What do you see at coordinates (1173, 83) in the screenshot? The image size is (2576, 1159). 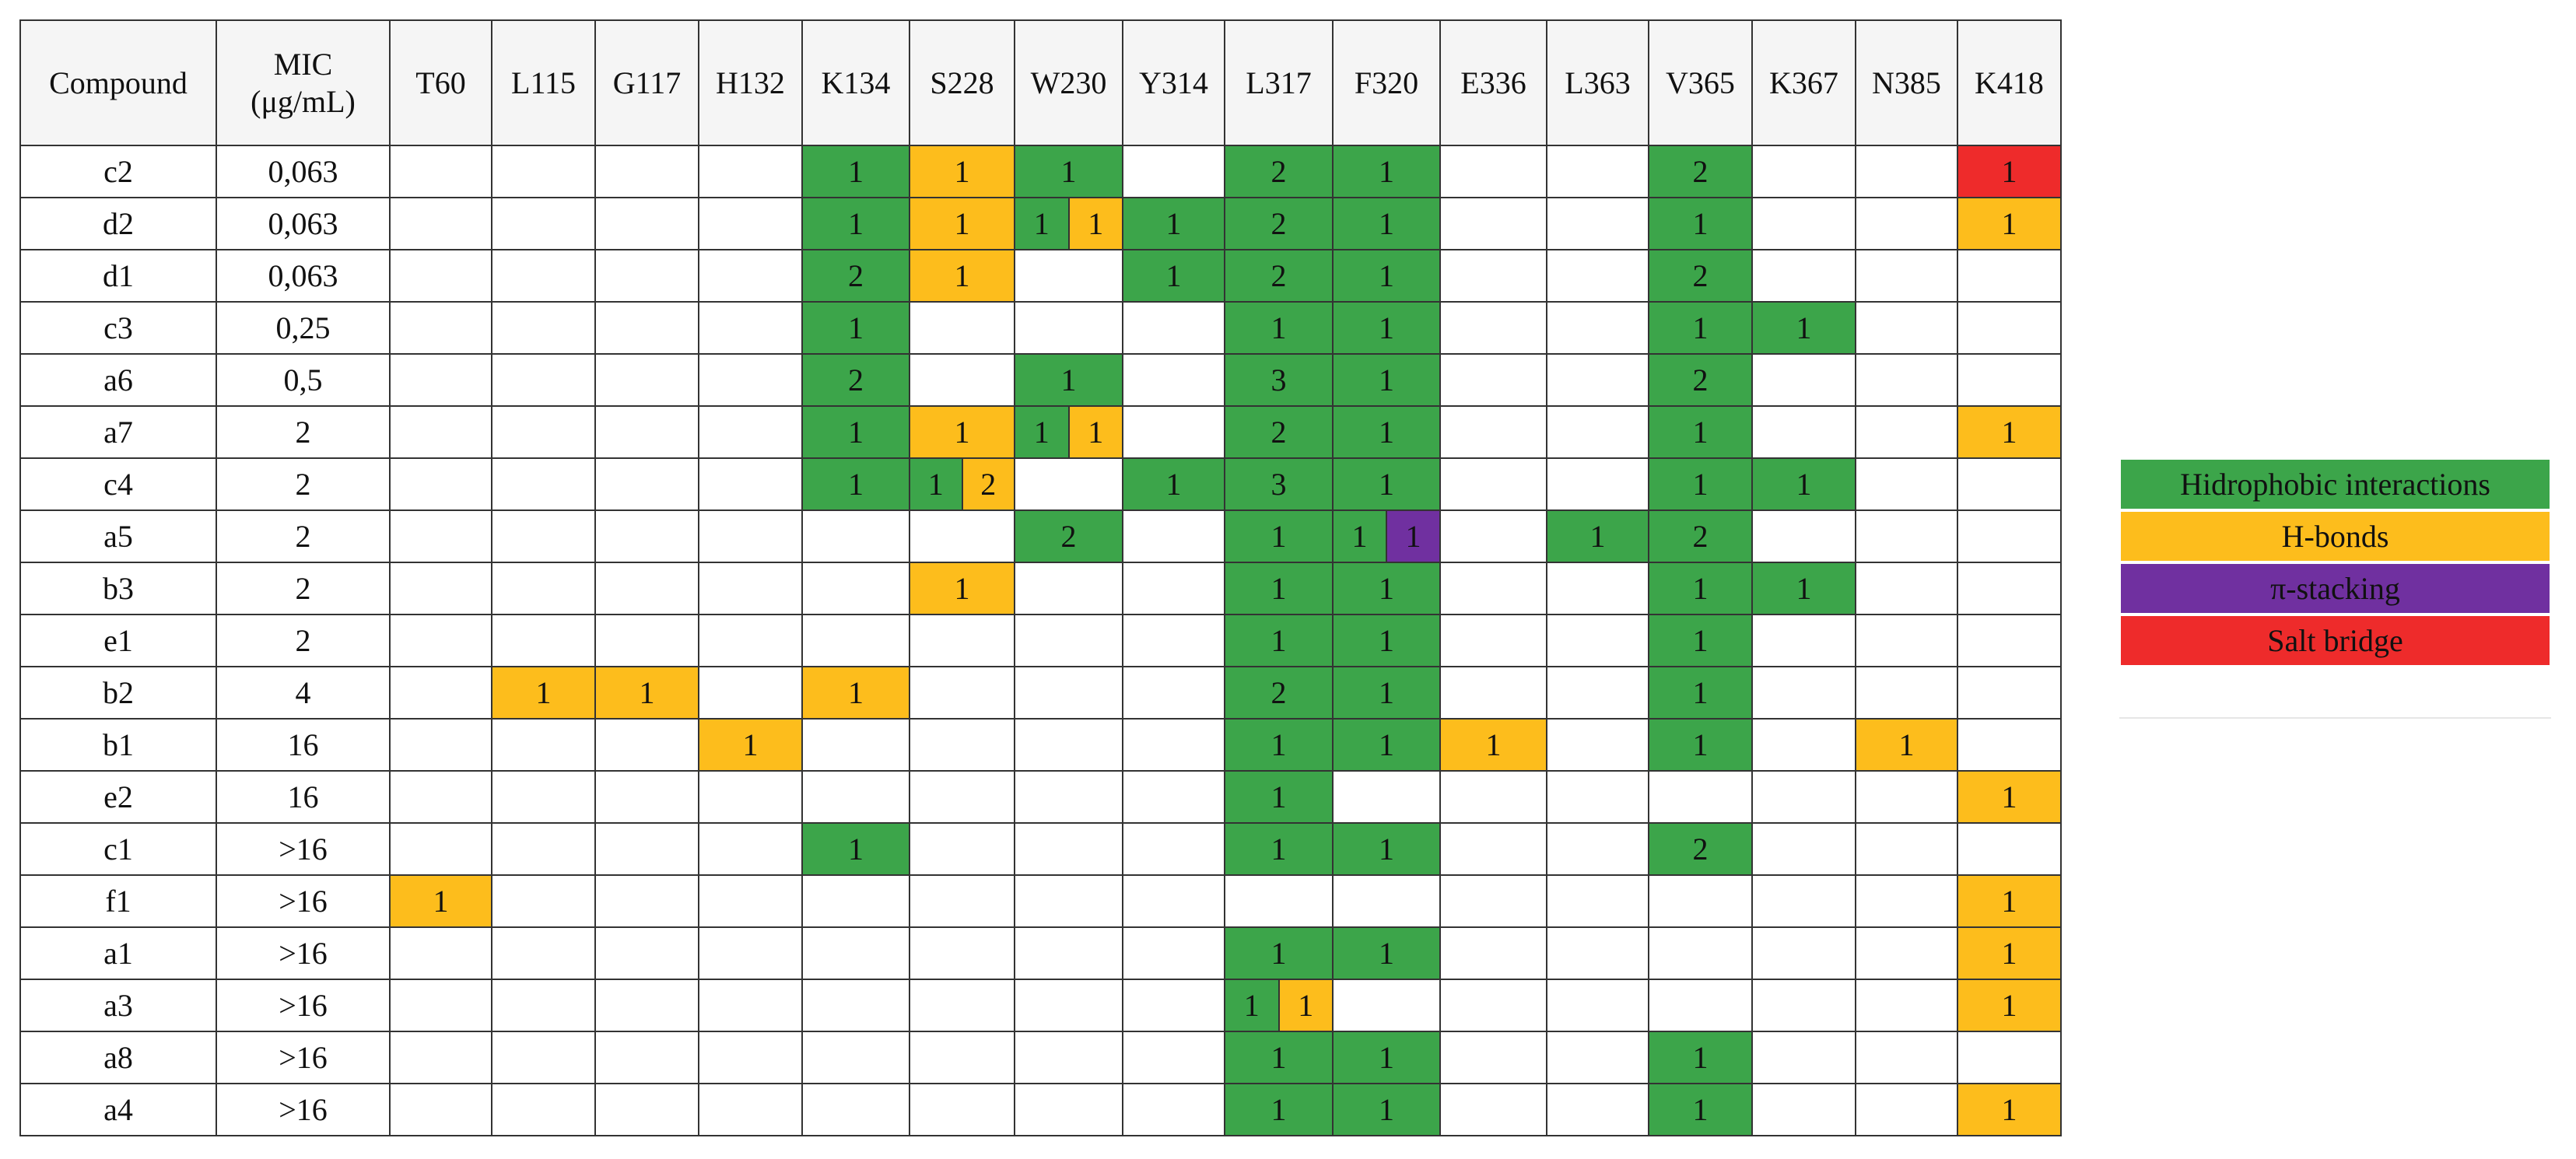 I see `header-cell: Y314` at bounding box center [1173, 83].